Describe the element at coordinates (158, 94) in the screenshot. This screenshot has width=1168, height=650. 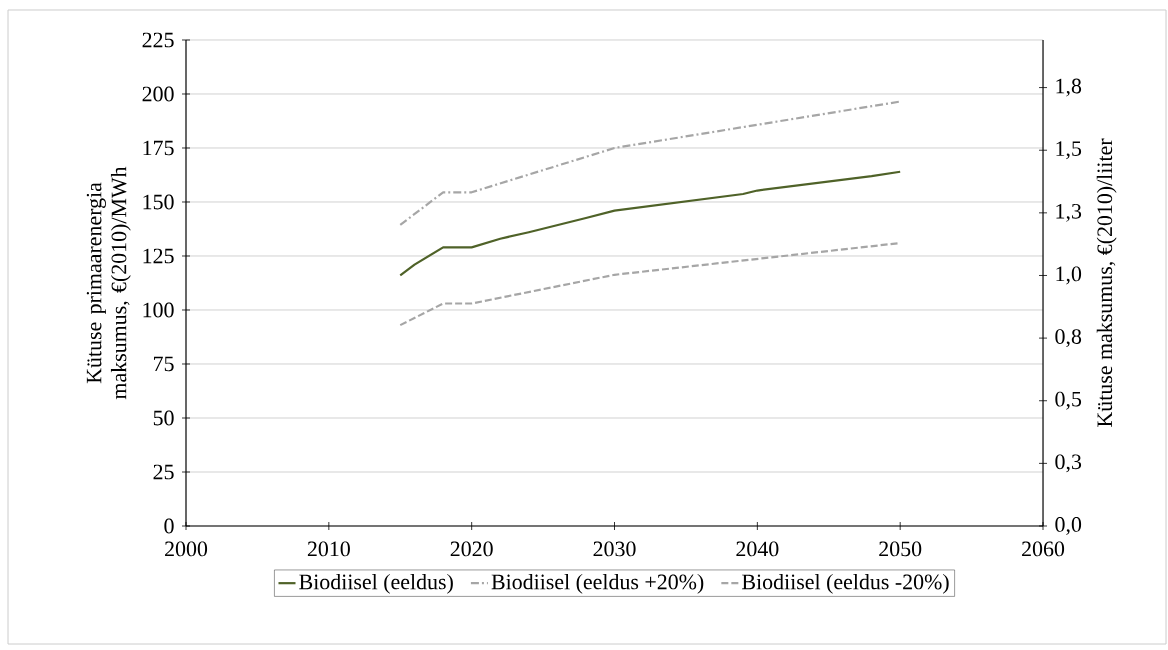
I see `y-tick-label: 200` at that location.